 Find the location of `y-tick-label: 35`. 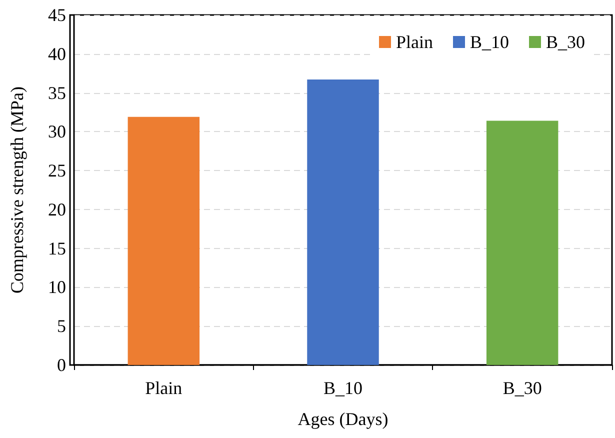

y-tick-label: 35 is located at coordinates (57, 92).